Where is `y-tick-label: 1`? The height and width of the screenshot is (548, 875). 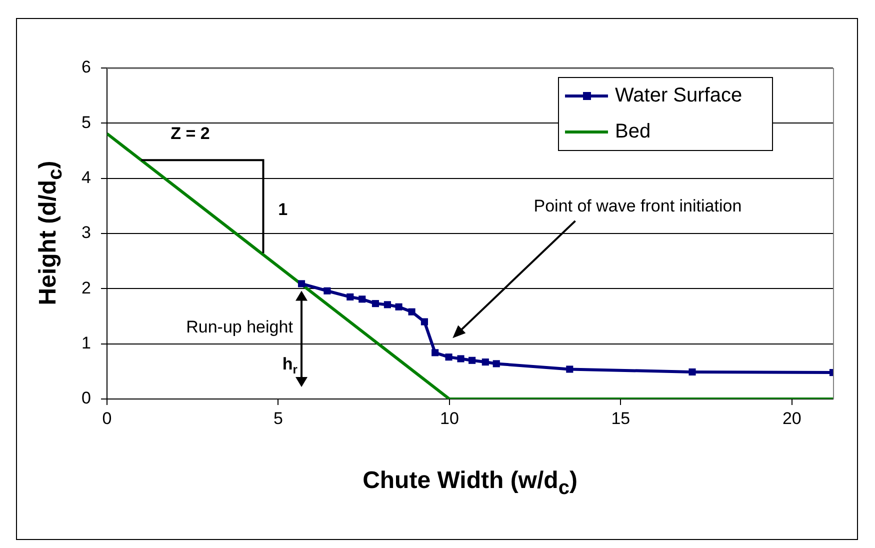 y-tick-label: 1 is located at coordinates (86, 343).